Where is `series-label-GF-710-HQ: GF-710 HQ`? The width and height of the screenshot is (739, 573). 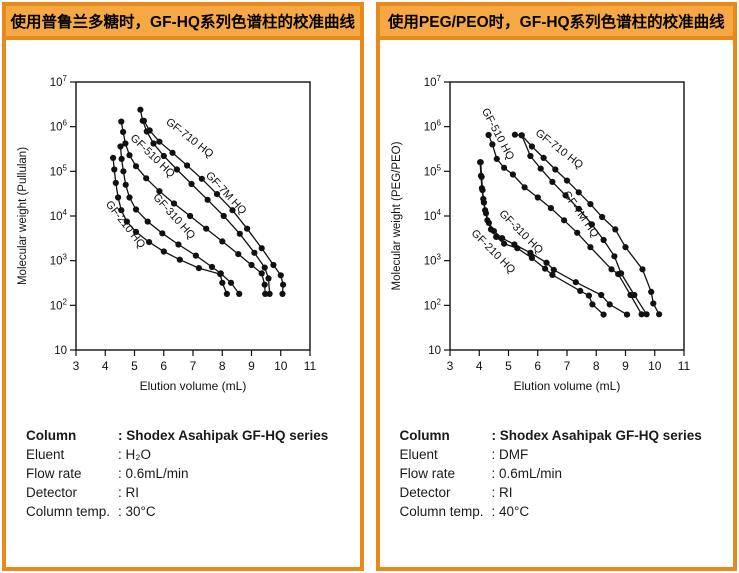
series-label-GF-710-HQ: GF-710 HQ is located at coordinates (558, 149).